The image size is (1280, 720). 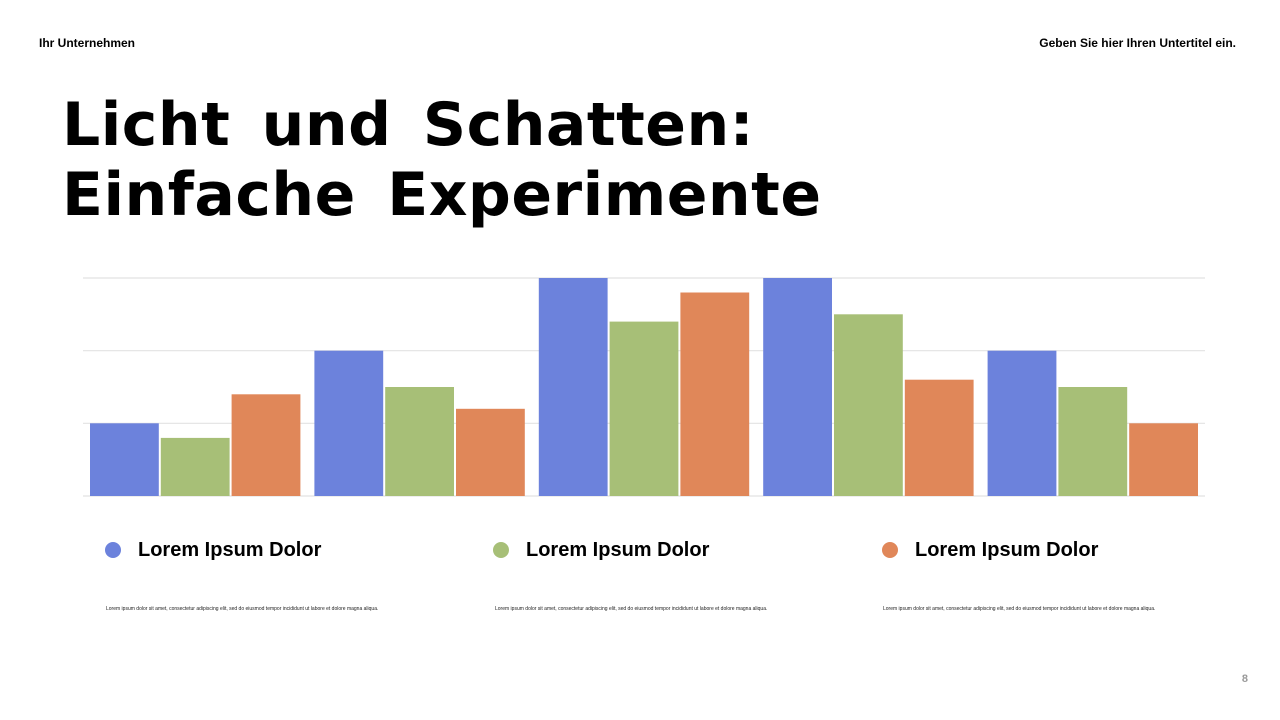 I want to click on slide-title: Licht und Schatten: Einfache Experimente, so click(x=442, y=160).